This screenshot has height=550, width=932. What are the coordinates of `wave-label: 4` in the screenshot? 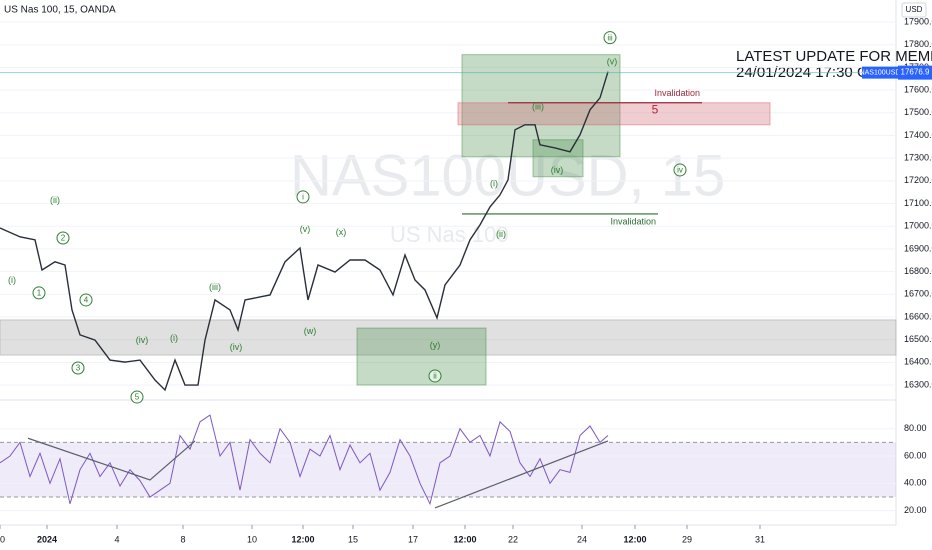 It's located at (86, 300).